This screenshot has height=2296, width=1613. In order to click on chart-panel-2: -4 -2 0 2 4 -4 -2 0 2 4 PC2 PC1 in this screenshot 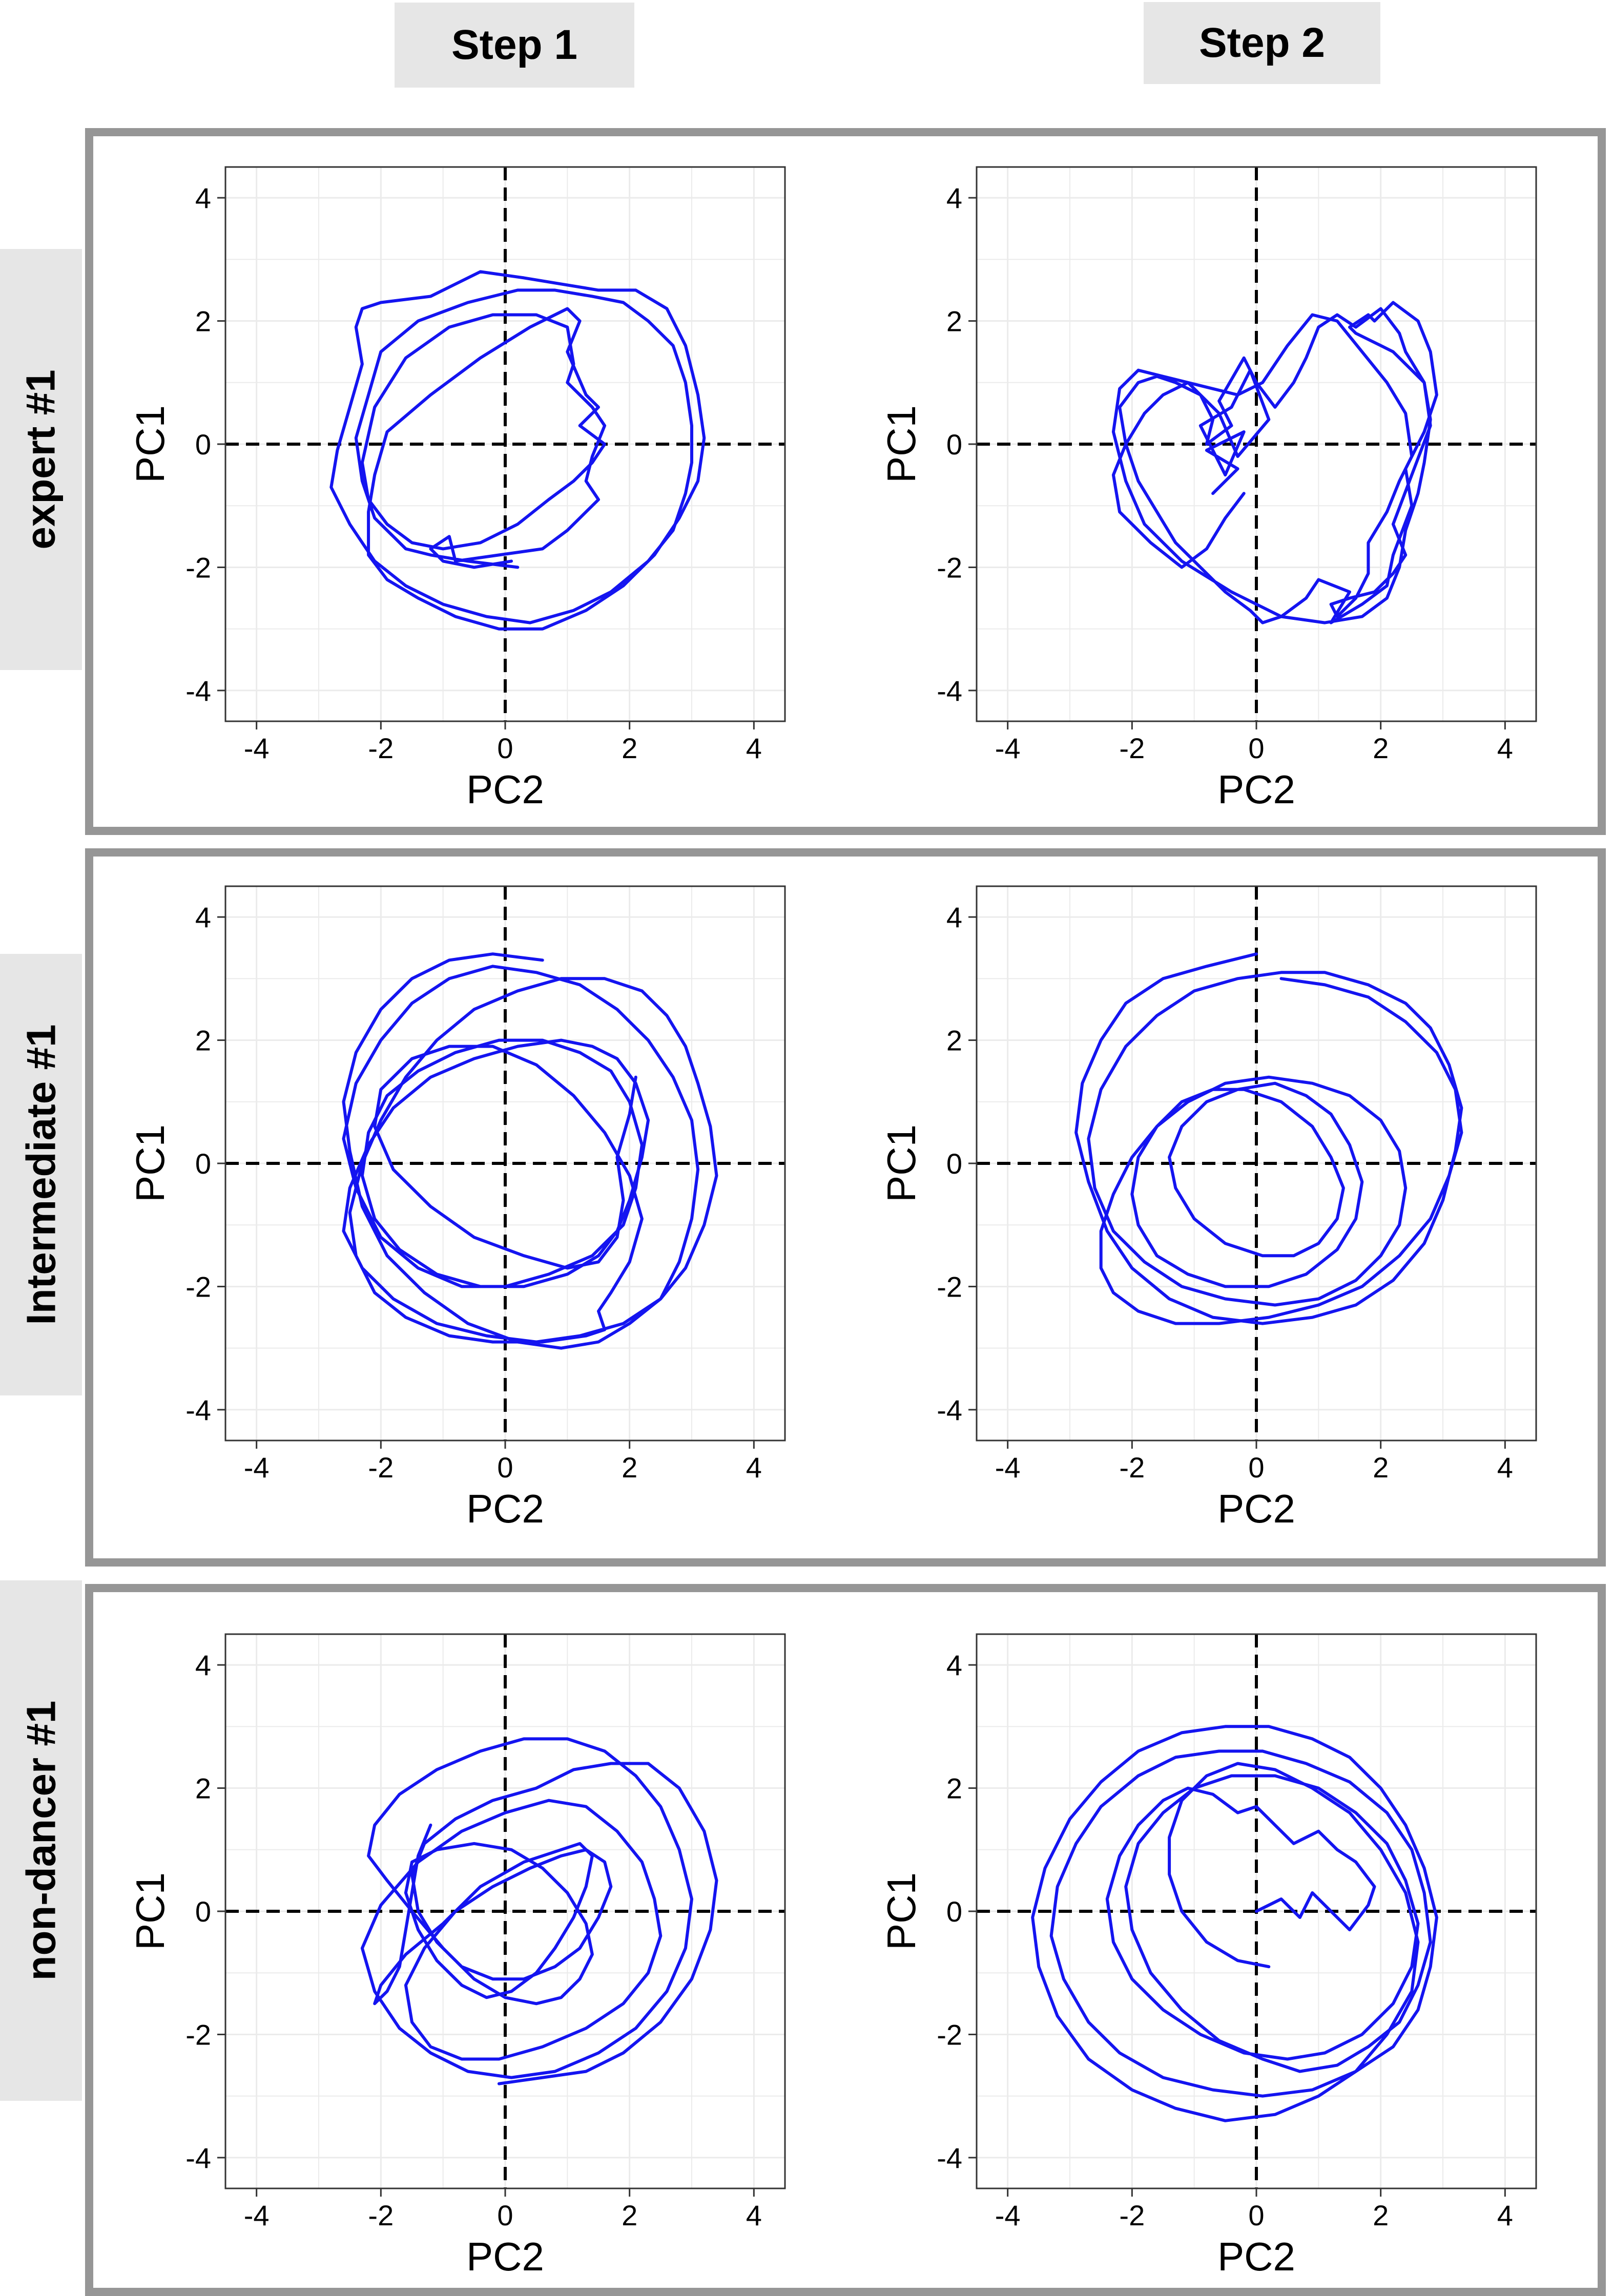, I will do `click(457, 1208)`.